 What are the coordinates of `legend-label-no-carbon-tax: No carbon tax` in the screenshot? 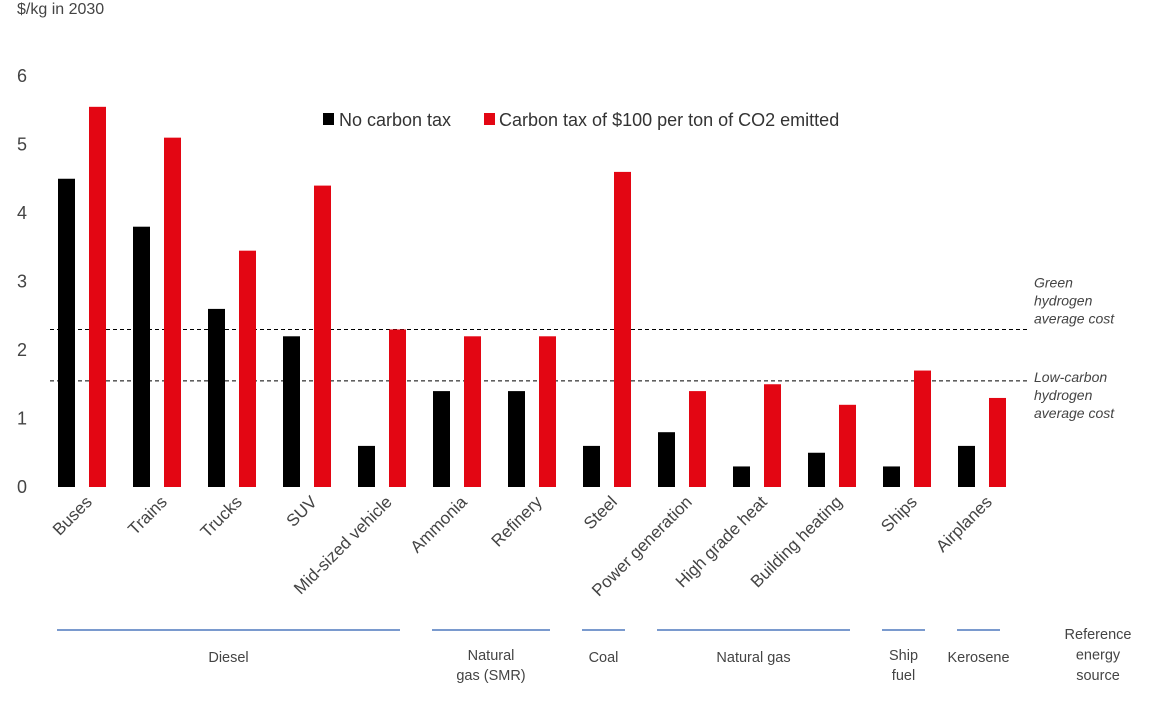 It's located at (395, 120).